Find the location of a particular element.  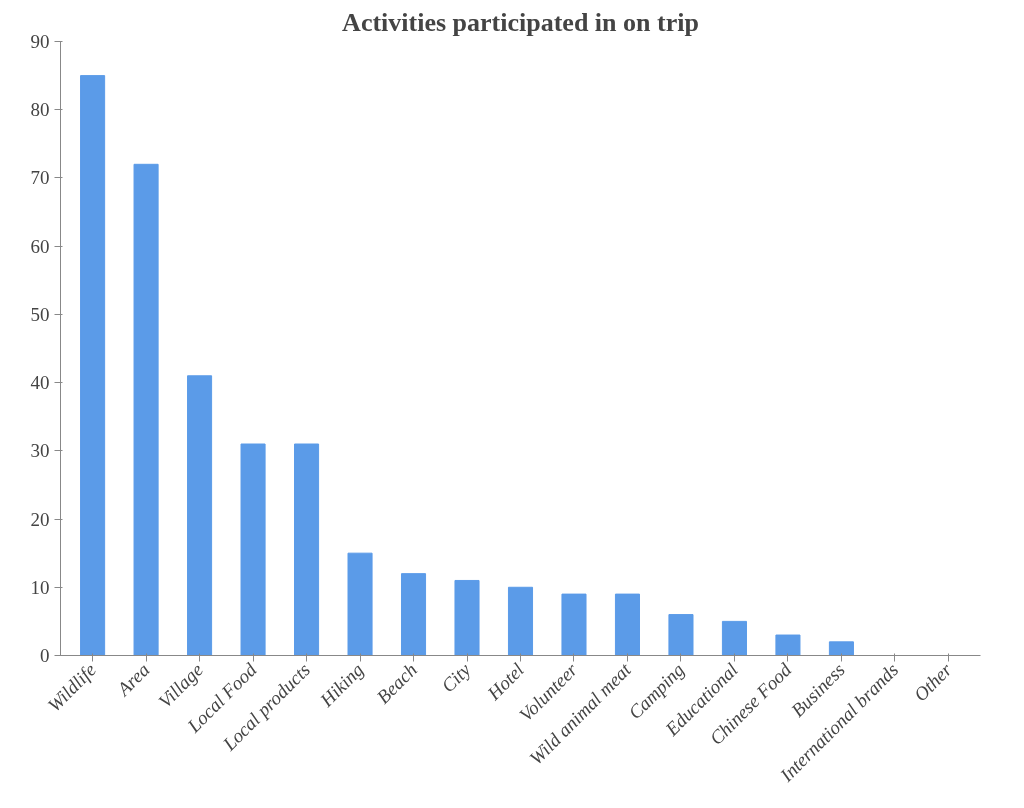

y-tick-label: 0 is located at coordinates (45, 655).